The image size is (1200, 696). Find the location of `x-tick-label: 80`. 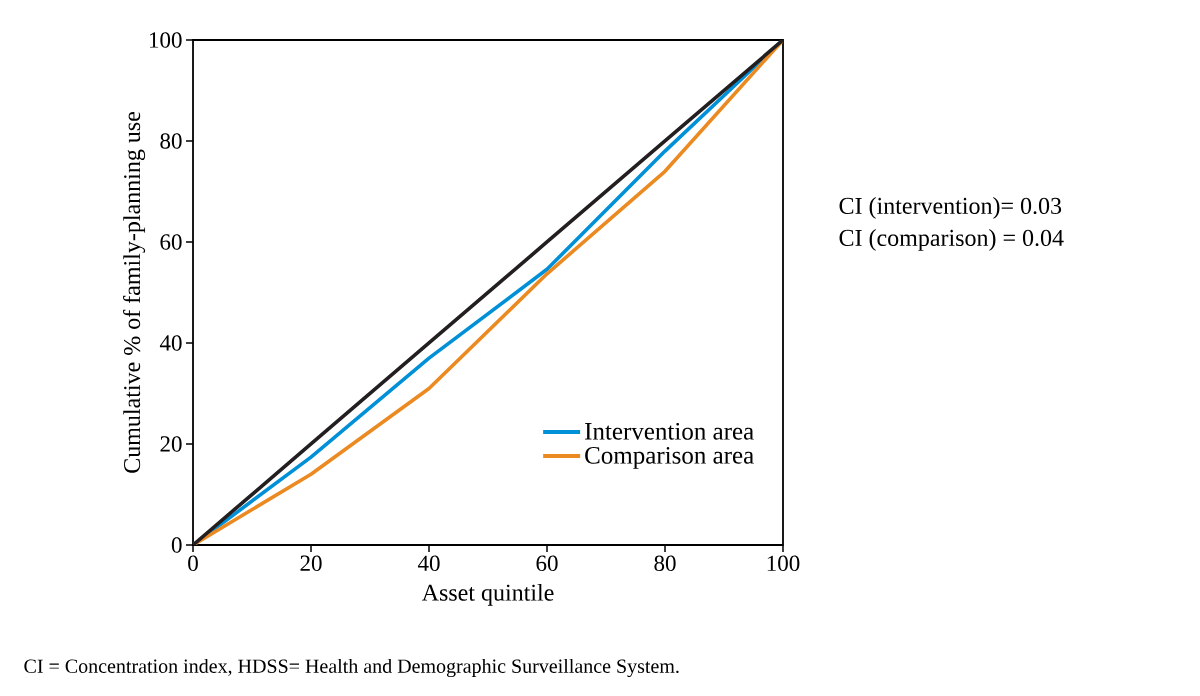

x-tick-label: 80 is located at coordinates (665, 563).